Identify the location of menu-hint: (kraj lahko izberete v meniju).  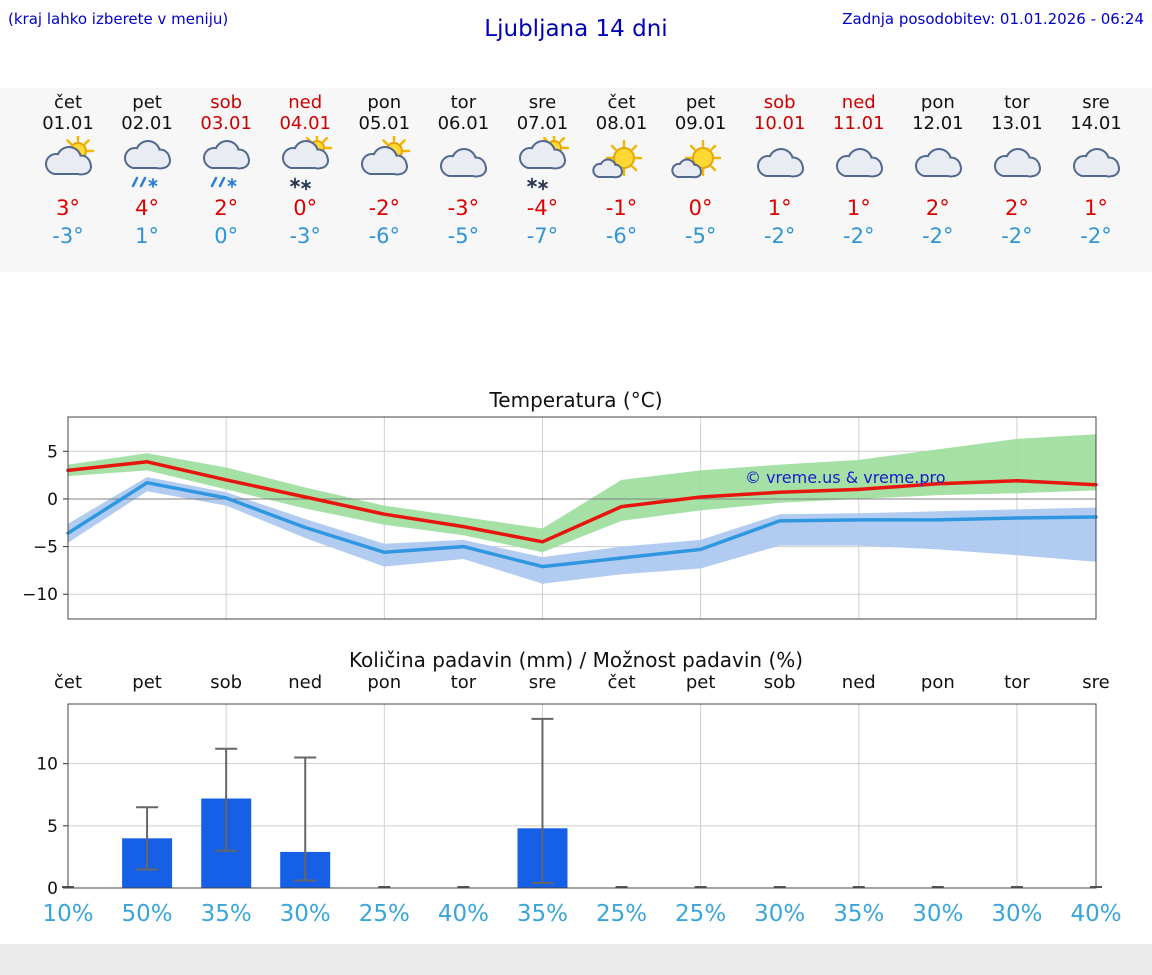
(118, 19).